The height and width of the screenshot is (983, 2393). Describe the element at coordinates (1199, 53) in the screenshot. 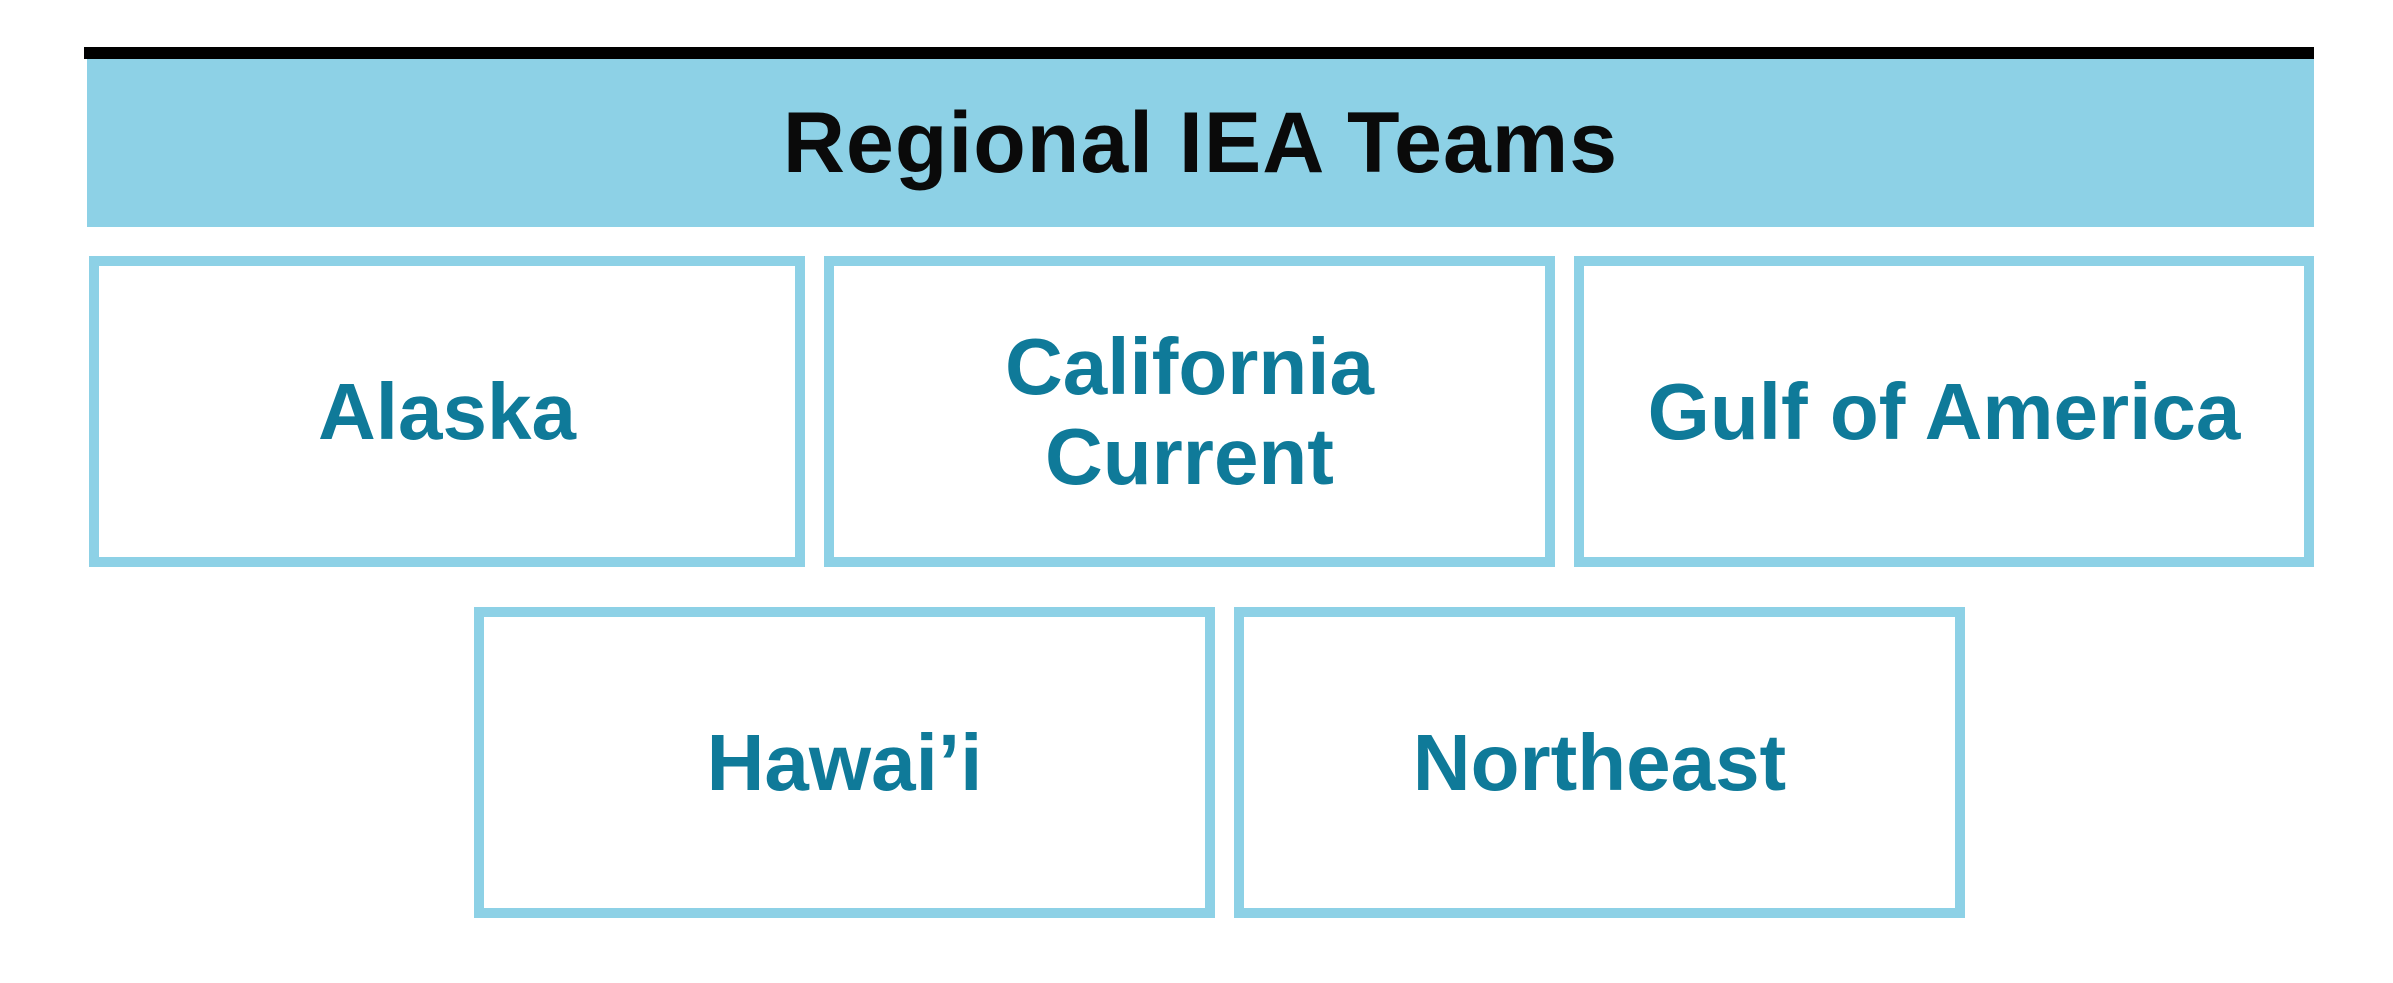

I see `top-rule` at that location.